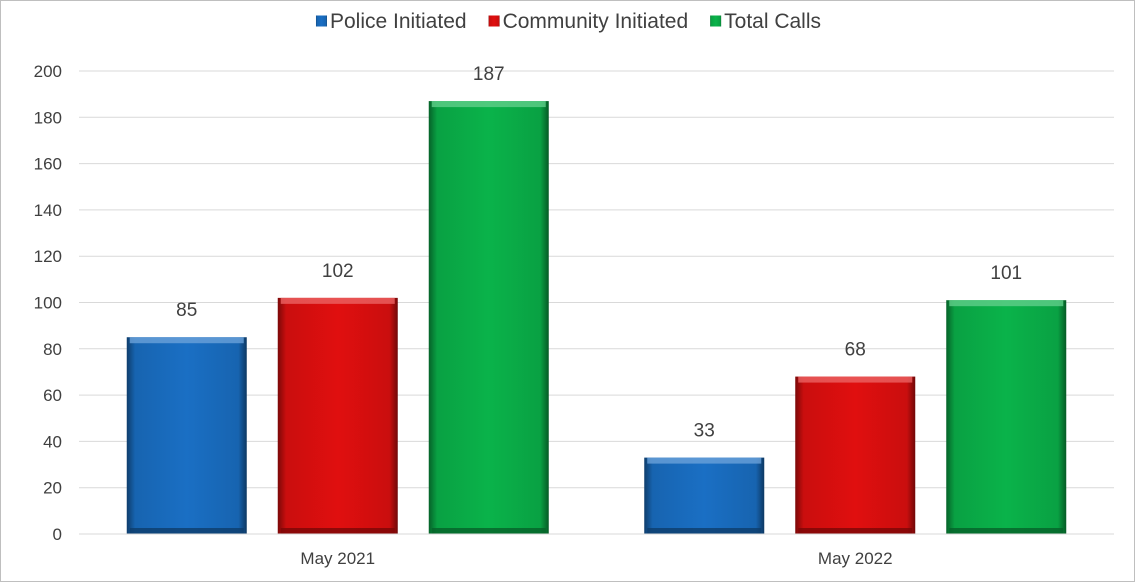 Image resolution: width=1135 pixels, height=583 pixels. What do you see at coordinates (48, 71) in the screenshot?
I see `y-tick-label: 200` at bounding box center [48, 71].